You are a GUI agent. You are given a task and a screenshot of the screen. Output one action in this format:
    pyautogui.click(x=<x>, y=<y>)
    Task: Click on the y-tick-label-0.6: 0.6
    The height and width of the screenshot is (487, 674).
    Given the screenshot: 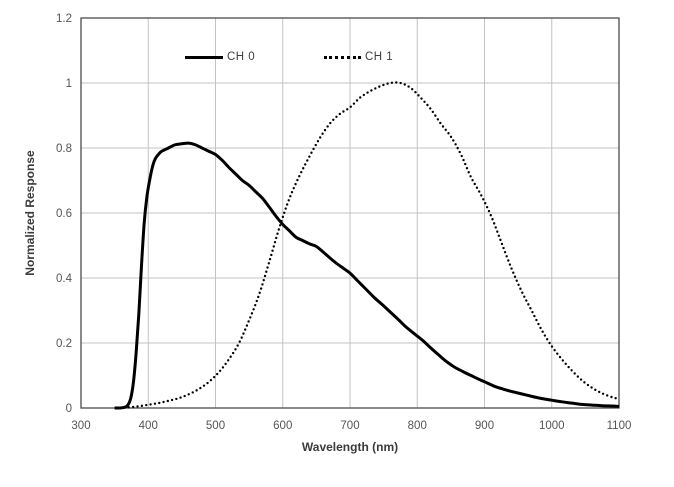 What is the action you would take?
    pyautogui.click(x=64, y=214)
    